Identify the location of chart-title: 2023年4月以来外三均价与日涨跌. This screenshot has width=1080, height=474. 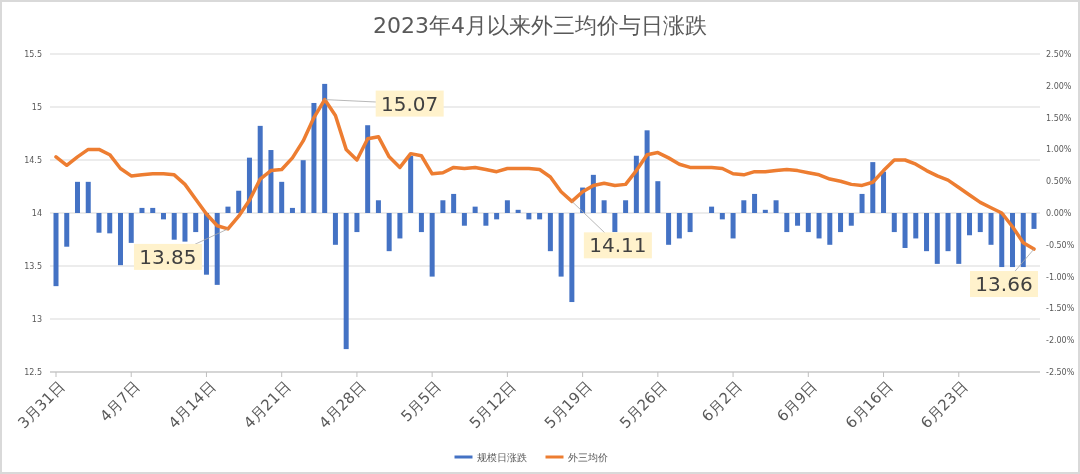
(540, 25).